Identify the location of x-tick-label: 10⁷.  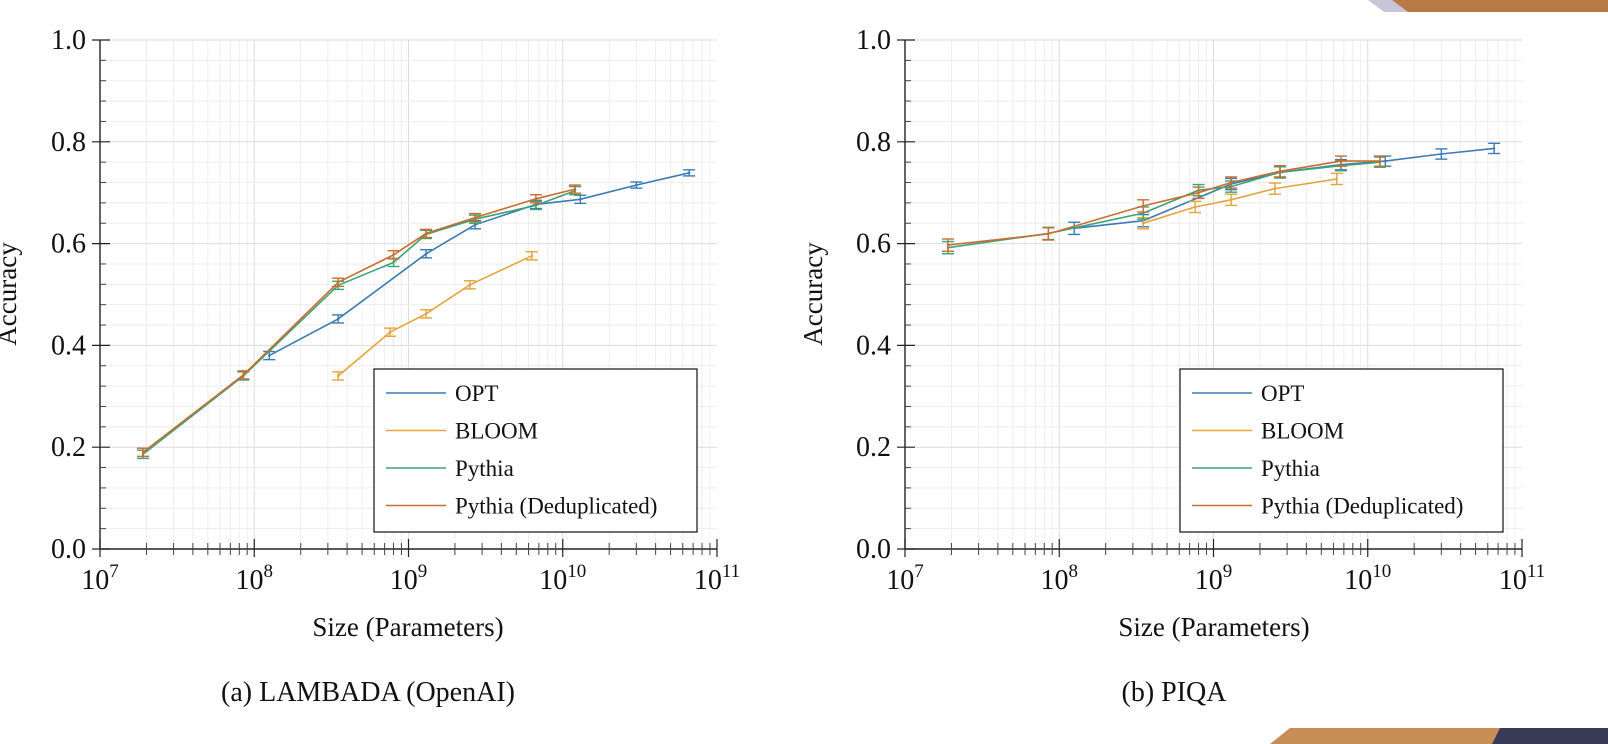
(100, 578).